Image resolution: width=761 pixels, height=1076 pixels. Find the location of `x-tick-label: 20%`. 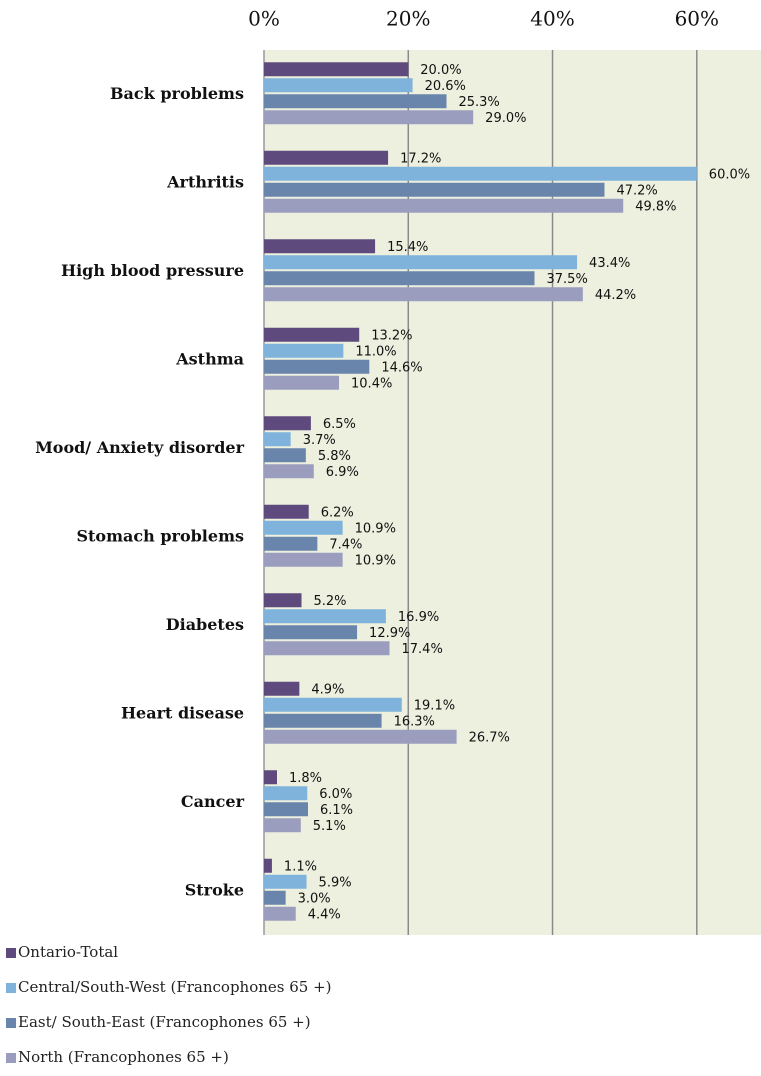

x-tick-label: 20% is located at coordinates (408, 19).